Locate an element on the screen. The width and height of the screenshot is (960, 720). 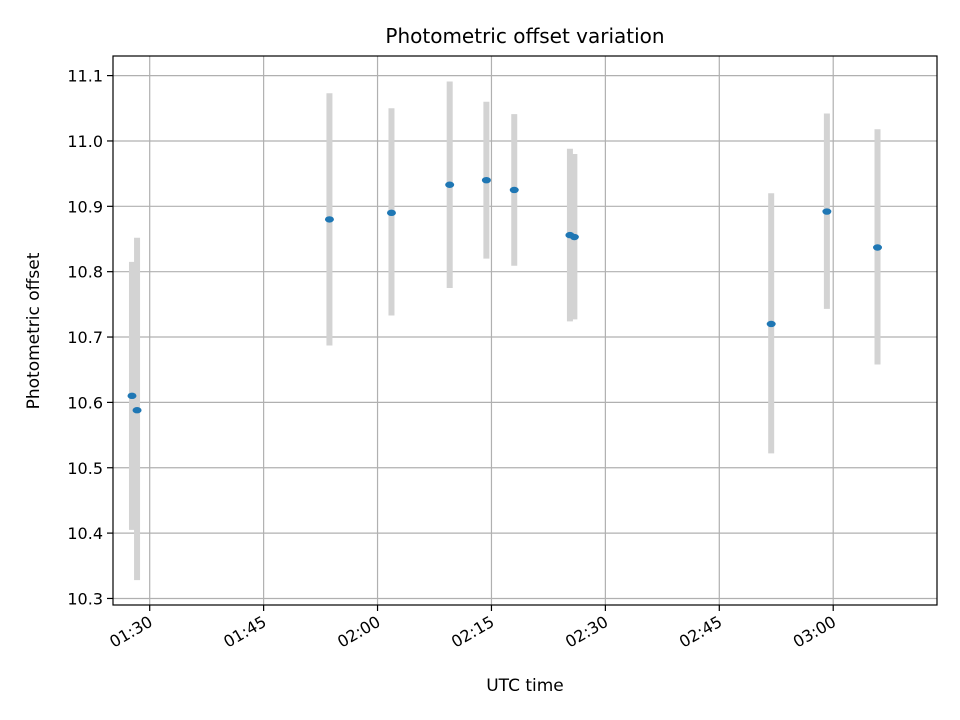
y-tick-label: 11.0 is located at coordinates (85, 141).